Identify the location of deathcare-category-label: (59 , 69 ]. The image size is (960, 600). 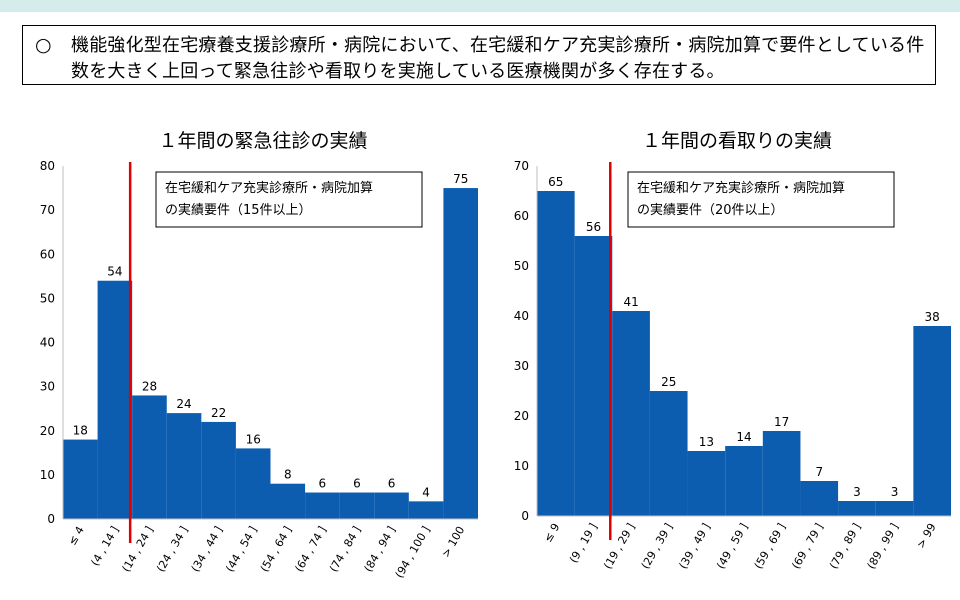
(770, 546).